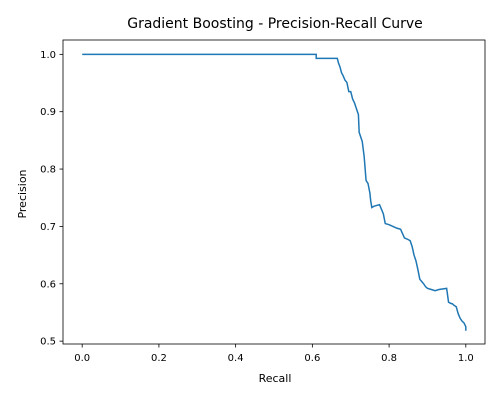 This screenshot has height=400, width=500. Describe the element at coordinates (48, 55) in the screenshot. I see `y-tick-label: 1.0` at that location.